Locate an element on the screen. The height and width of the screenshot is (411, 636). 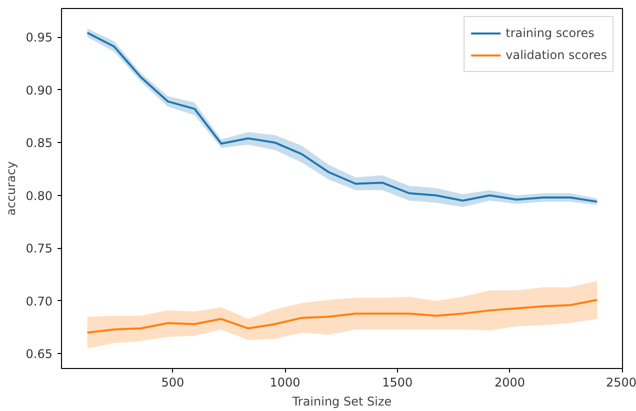
y-tick-label: 0.65 is located at coordinates (39, 354).